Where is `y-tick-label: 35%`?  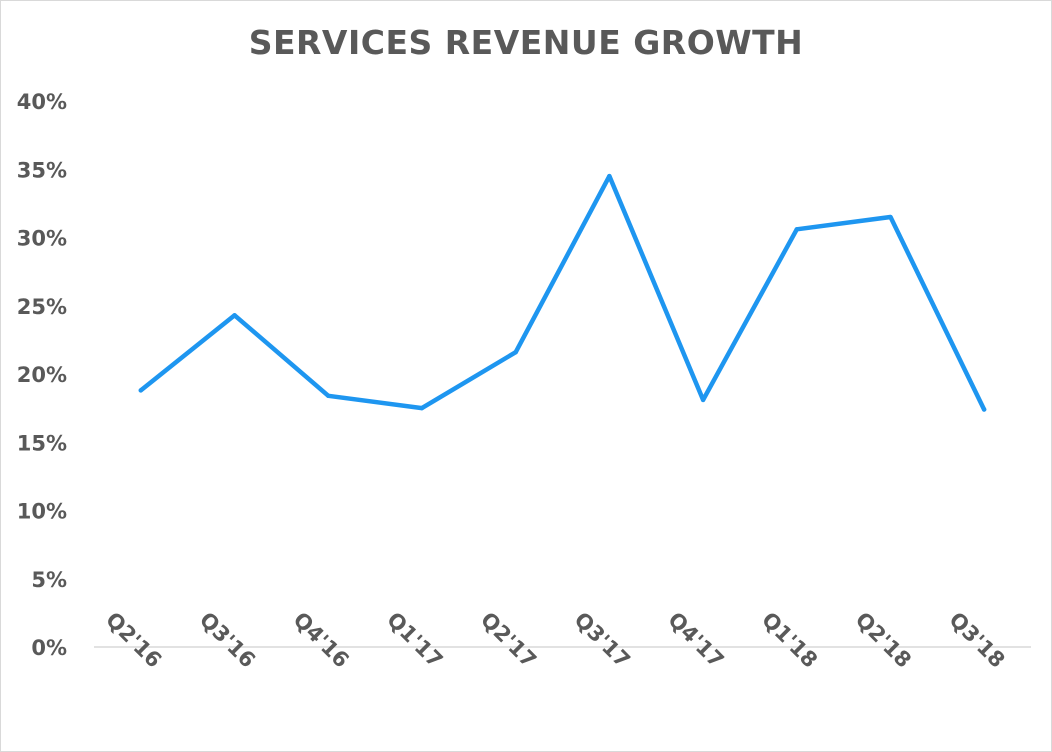 y-tick-label: 35% is located at coordinates (42, 170).